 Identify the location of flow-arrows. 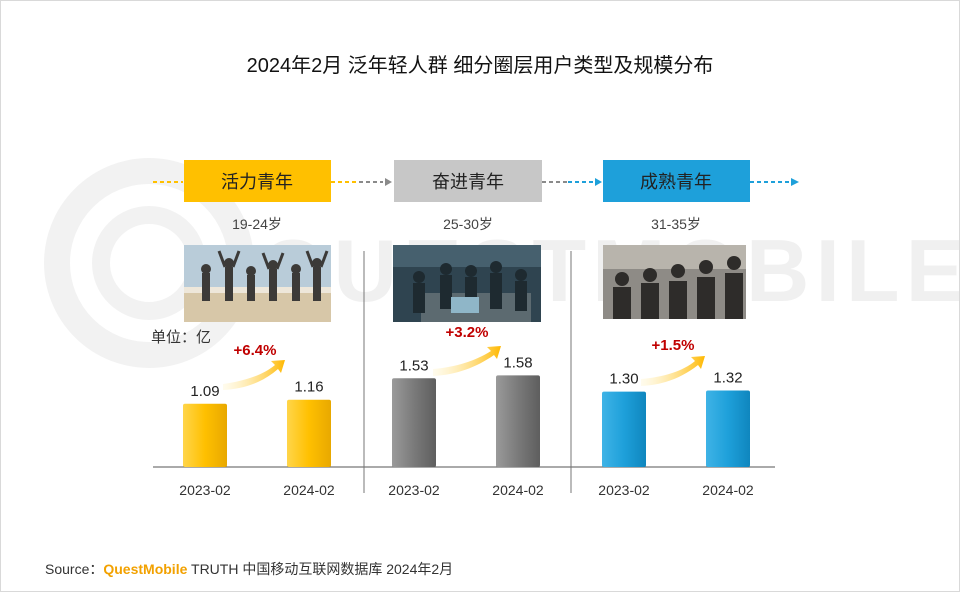
(476, 182).